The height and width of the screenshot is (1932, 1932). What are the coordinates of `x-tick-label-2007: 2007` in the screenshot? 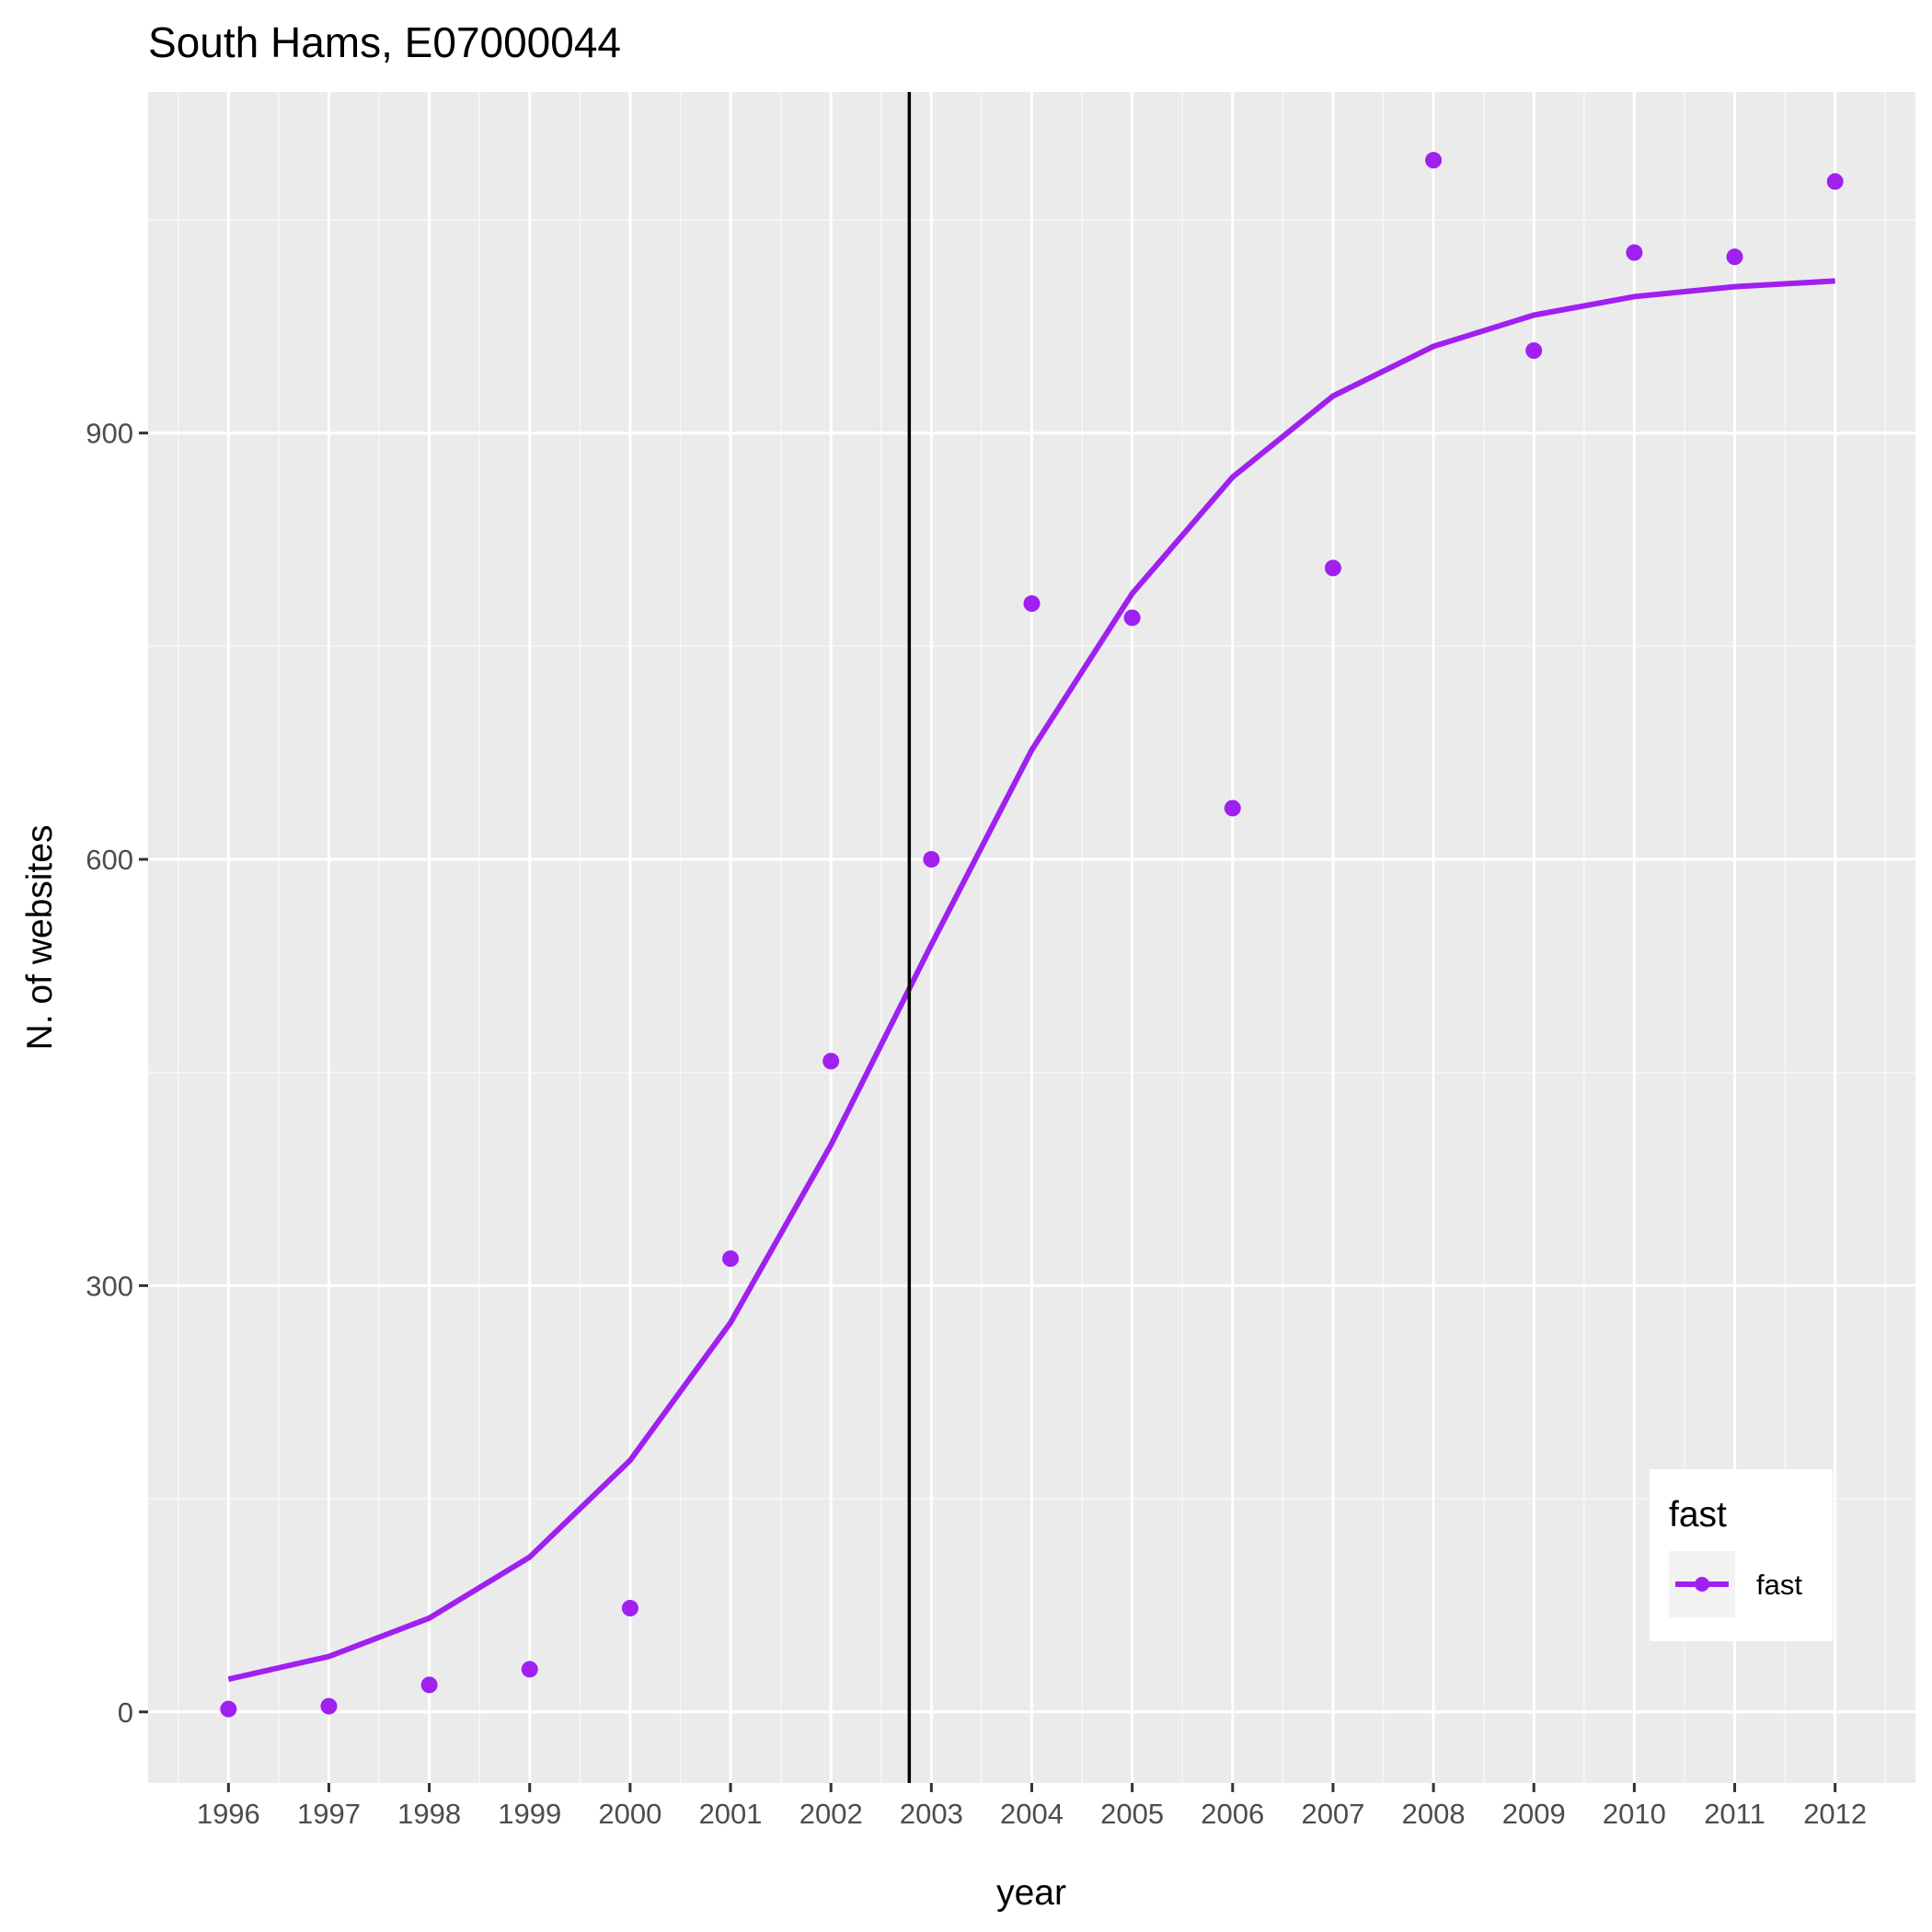 It's located at (1332, 1814).